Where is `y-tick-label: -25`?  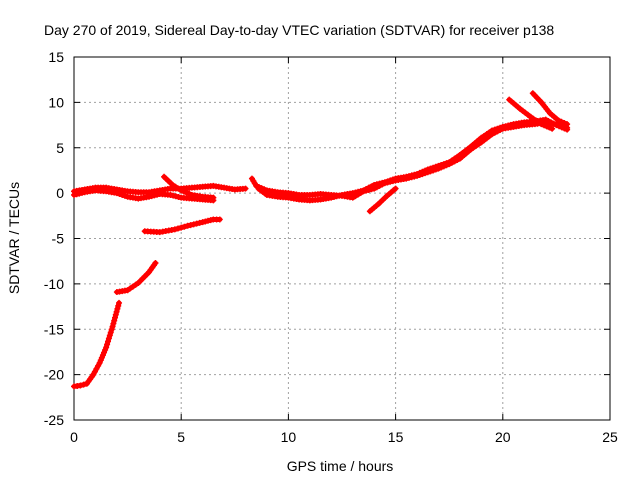
y-tick-label: -25 is located at coordinates (54, 420).